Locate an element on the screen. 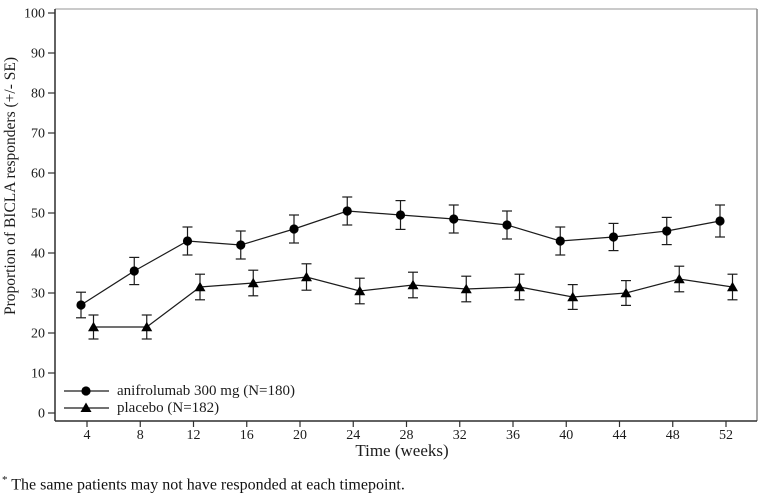 The height and width of the screenshot is (499, 766). x-tick-label: 32 is located at coordinates (460, 435).